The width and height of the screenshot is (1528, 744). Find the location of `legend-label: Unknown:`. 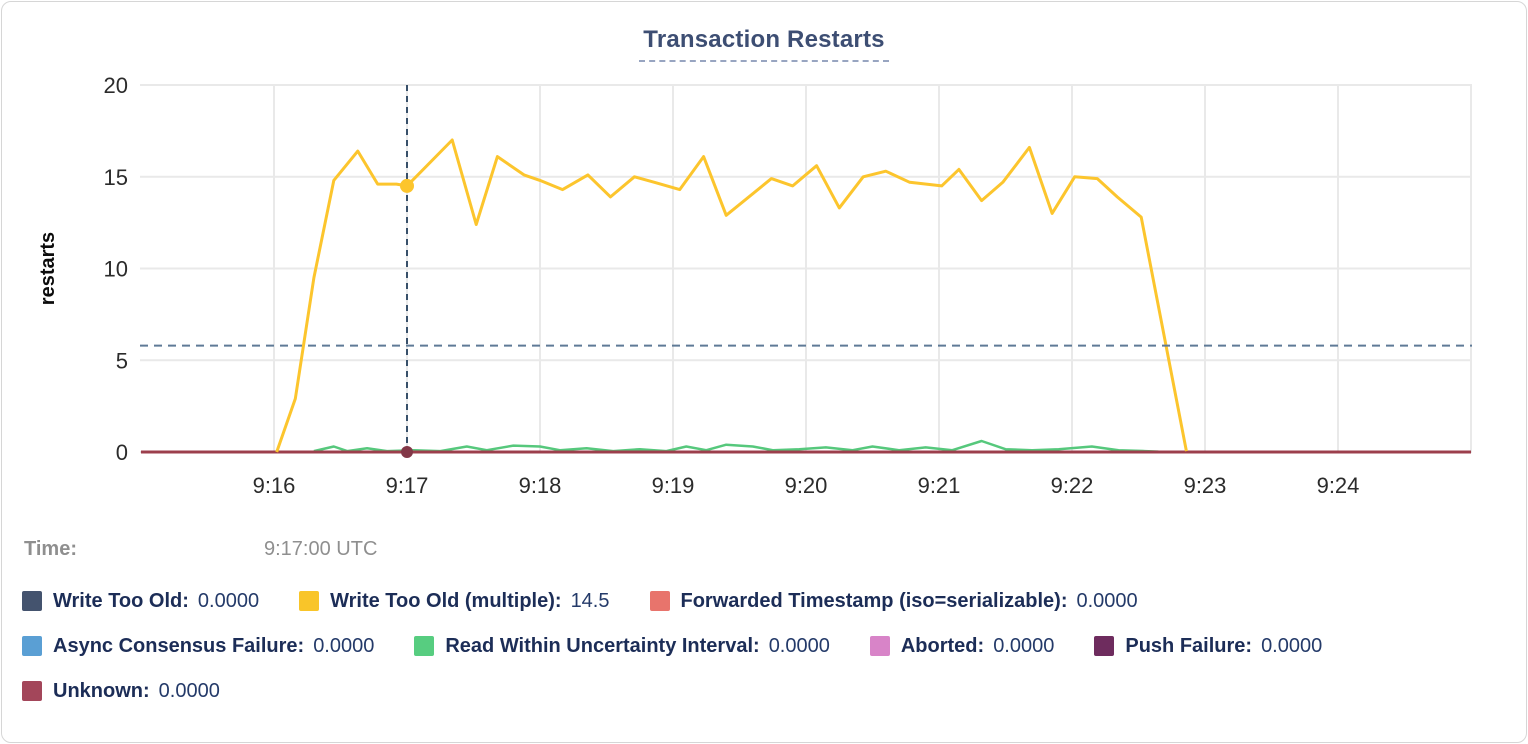

legend-label: Unknown: is located at coordinates (101, 690).